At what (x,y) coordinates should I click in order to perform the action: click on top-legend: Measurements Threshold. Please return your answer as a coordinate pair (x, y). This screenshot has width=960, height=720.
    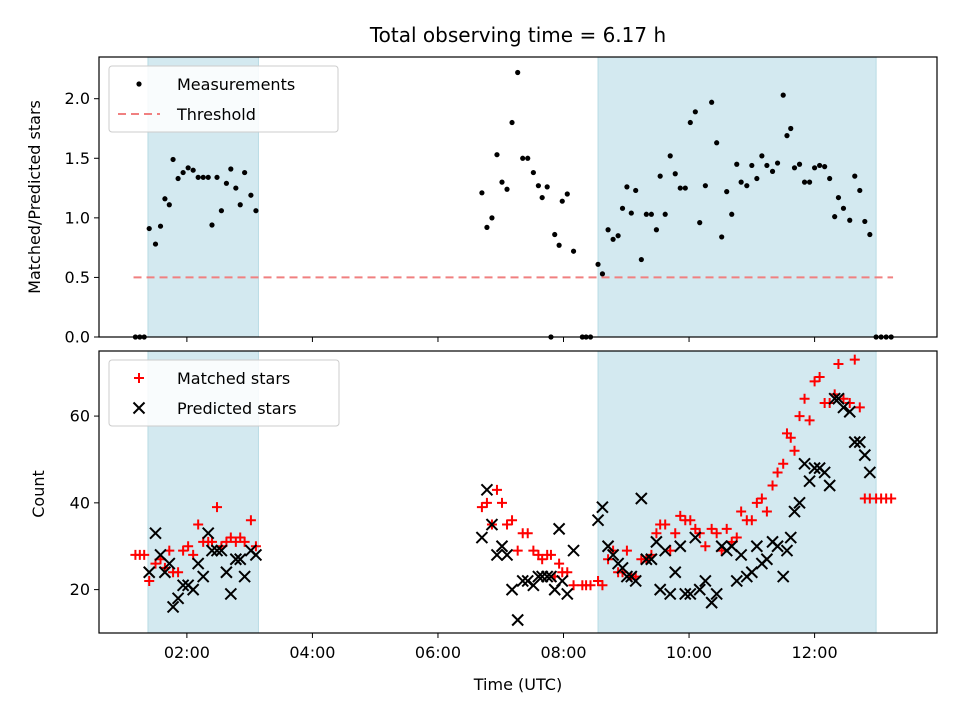
    Looking at the image, I should click on (223, 99).